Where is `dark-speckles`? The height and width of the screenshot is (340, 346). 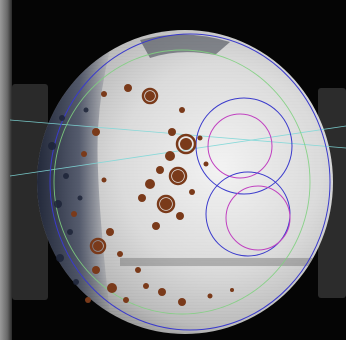
dark-speckles is located at coordinates (68, 196).